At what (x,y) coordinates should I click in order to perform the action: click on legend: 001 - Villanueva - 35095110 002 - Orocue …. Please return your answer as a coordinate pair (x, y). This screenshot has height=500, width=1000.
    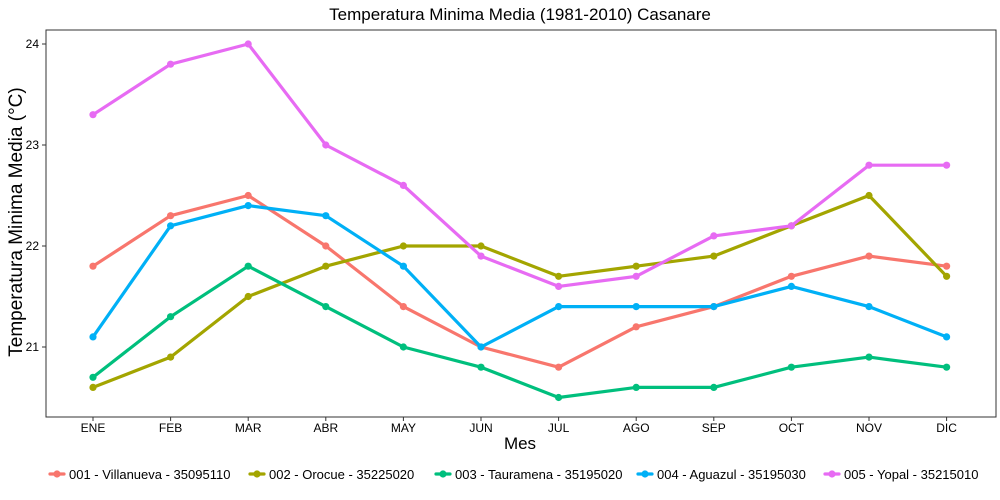
    Looking at the image, I should click on (513, 474).